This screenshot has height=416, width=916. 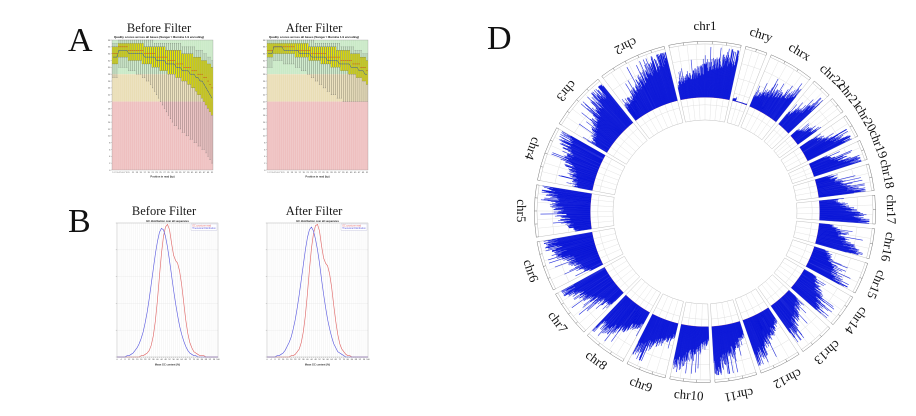 I want to click on svg-text: 56, so click(x=323, y=360).